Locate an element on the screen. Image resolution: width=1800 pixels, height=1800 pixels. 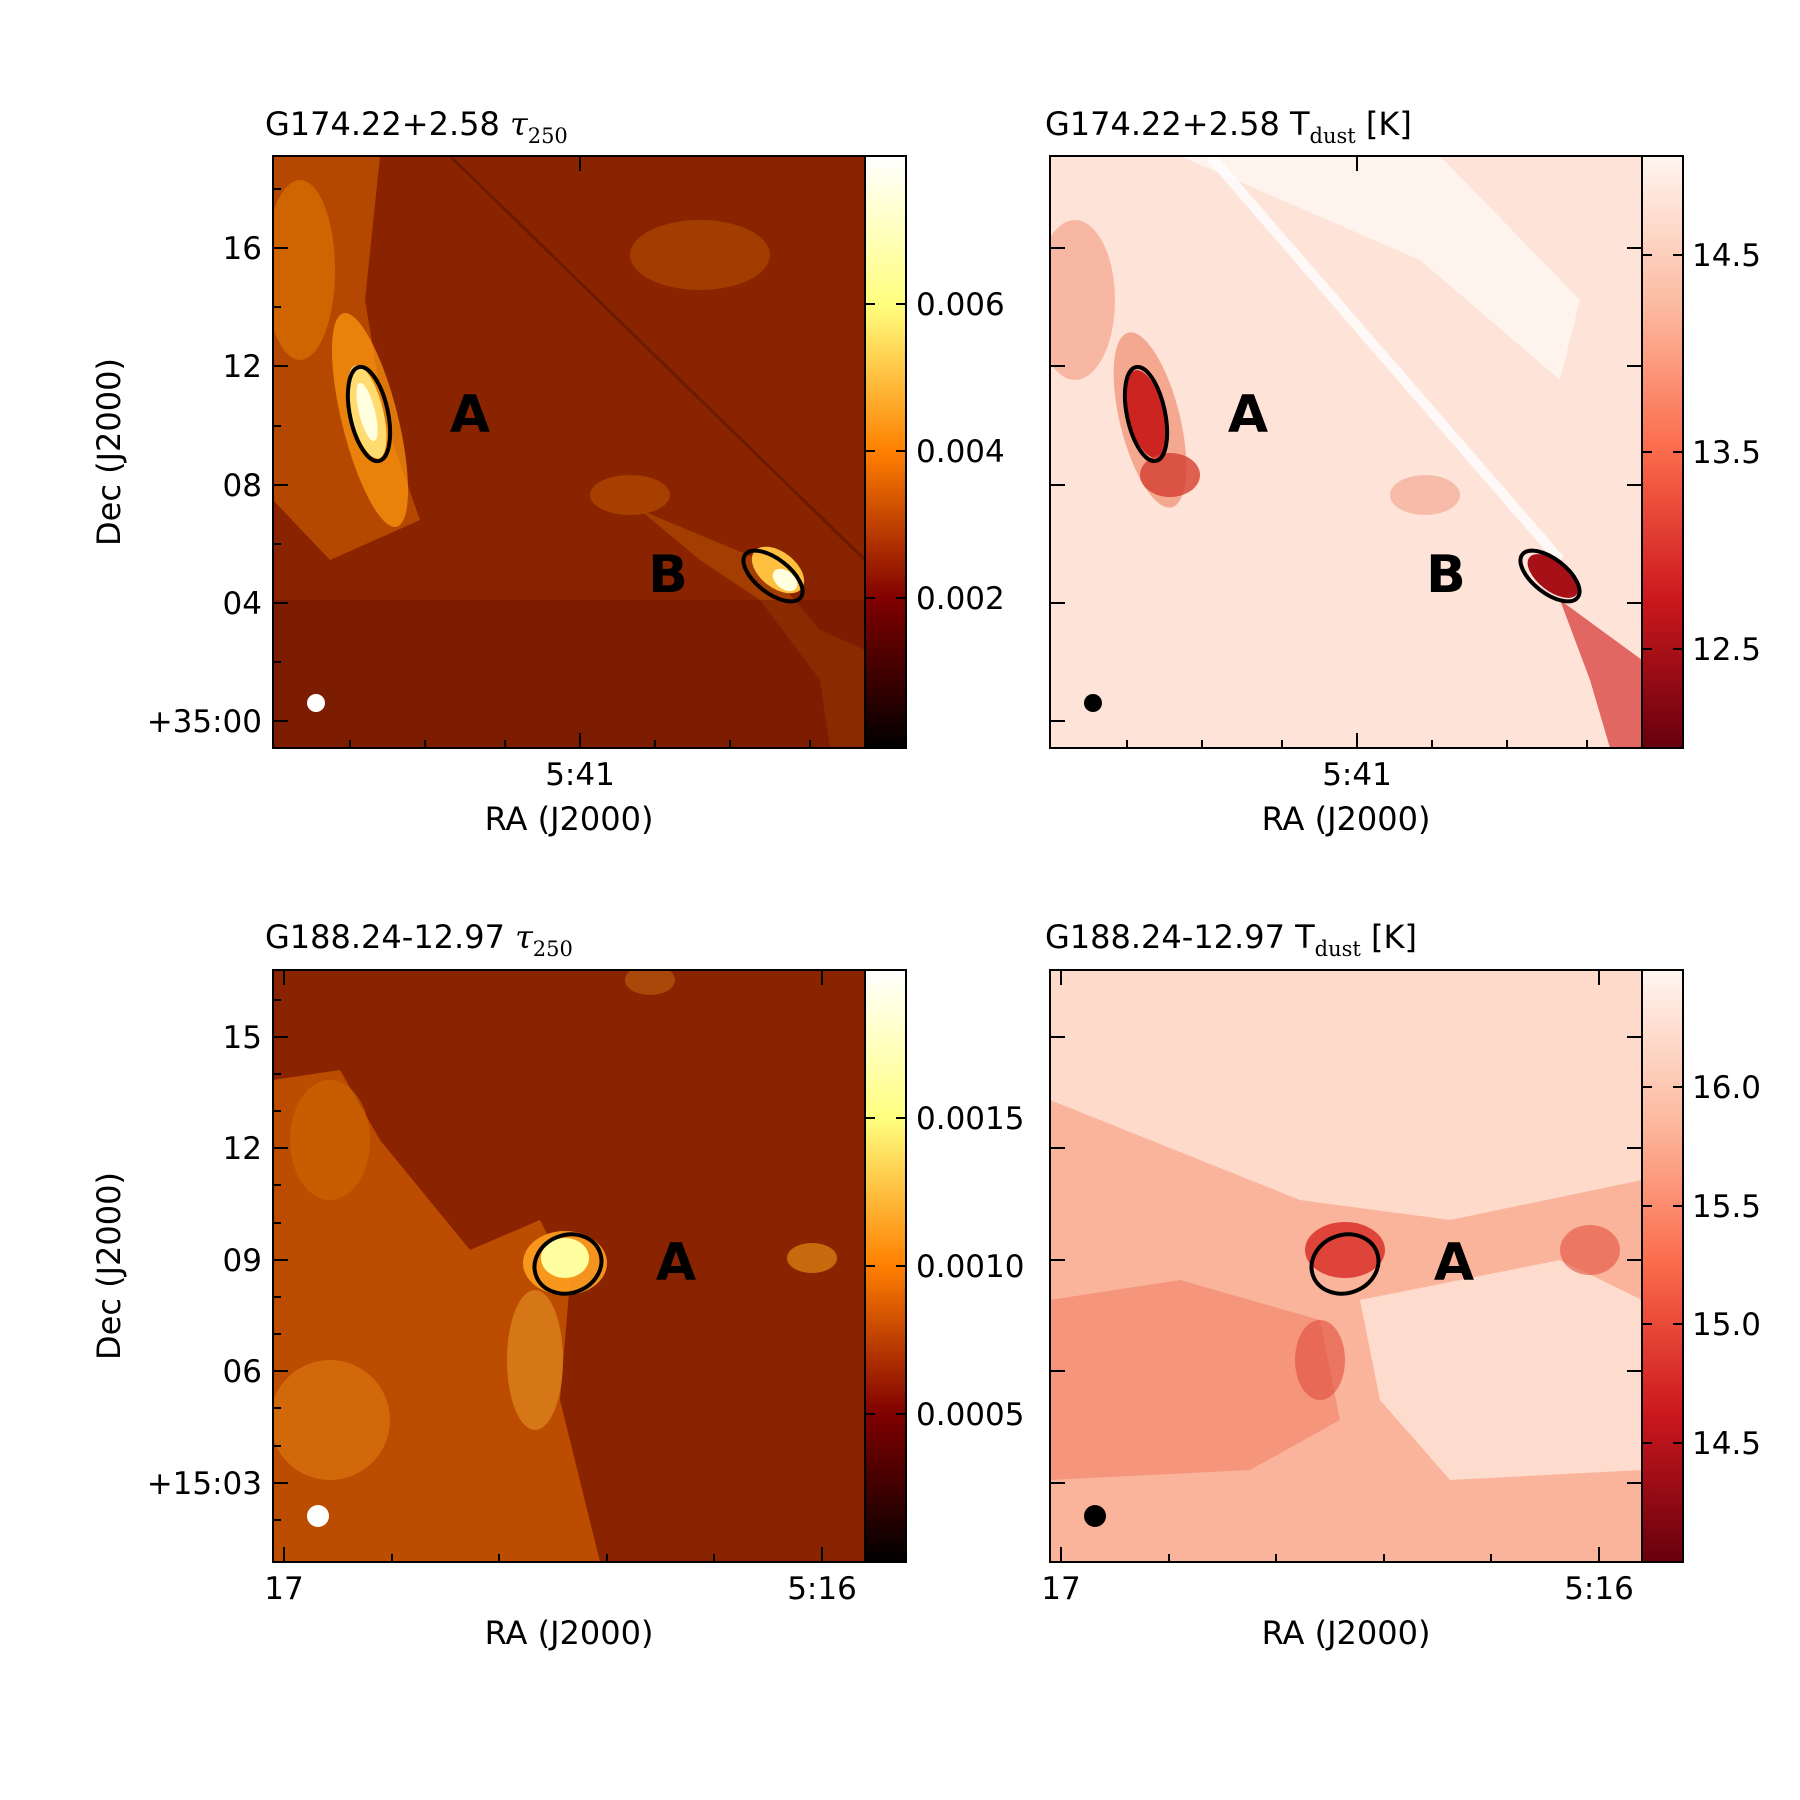
y-tick-label: 08 is located at coordinates (242, 486).